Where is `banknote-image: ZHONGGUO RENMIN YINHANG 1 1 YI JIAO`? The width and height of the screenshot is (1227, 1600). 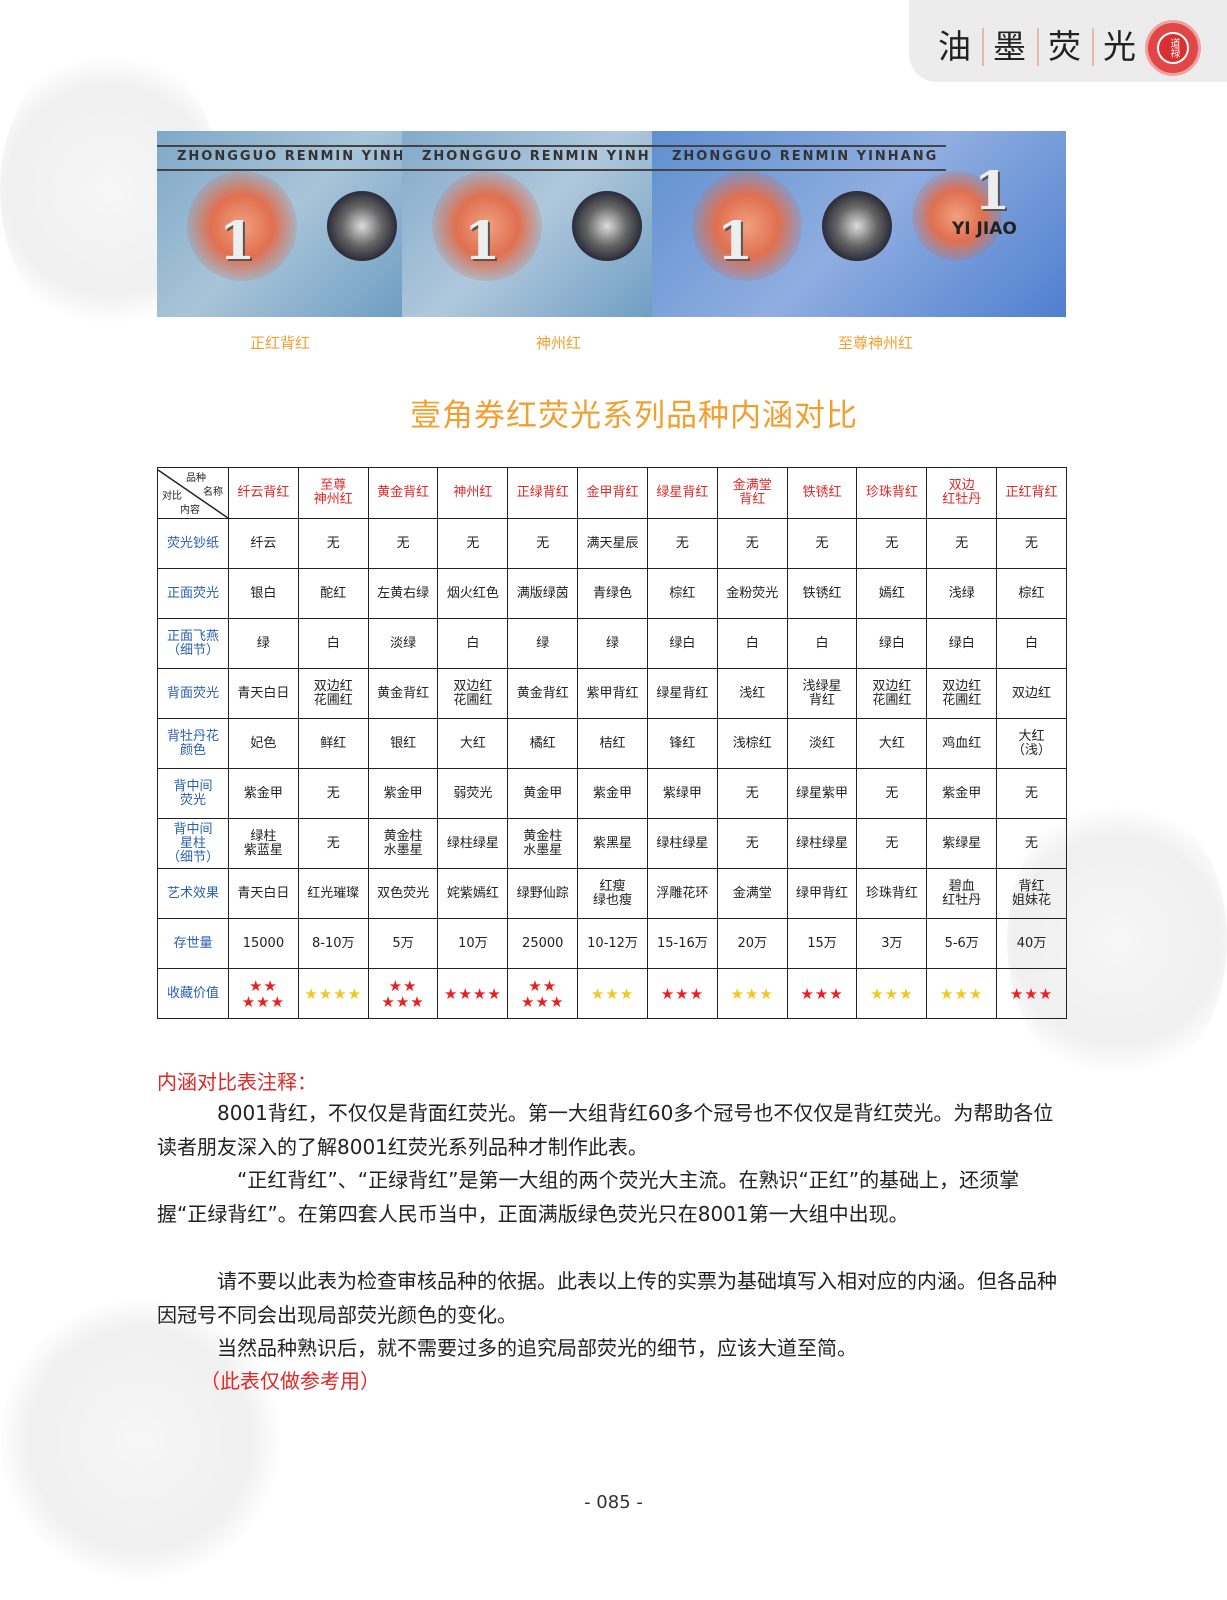
banknote-image: ZHONGGUO RENMIN YINHANG 1 1 YI JIAO is located at coordinates (859, 224).